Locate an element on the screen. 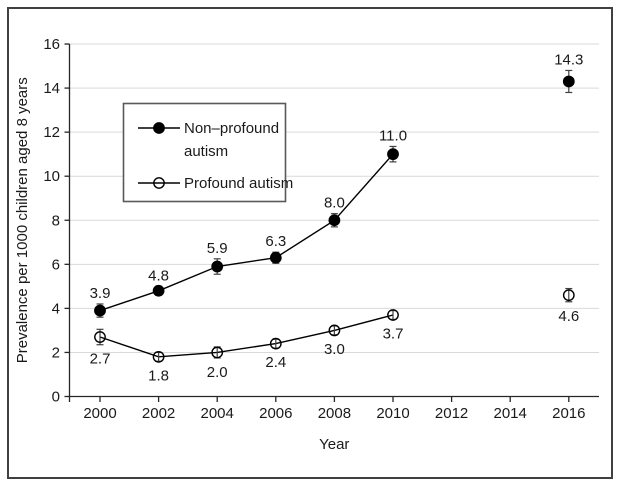  y-tick-label: 10 is located at coordinates (51, 176).